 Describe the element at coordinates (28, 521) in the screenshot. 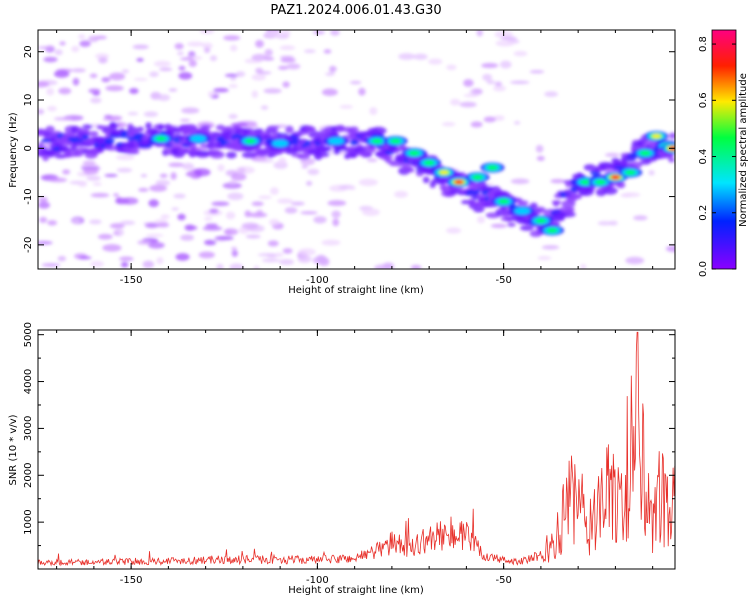

I see `snr-y-tick-label: 1000` at that location.